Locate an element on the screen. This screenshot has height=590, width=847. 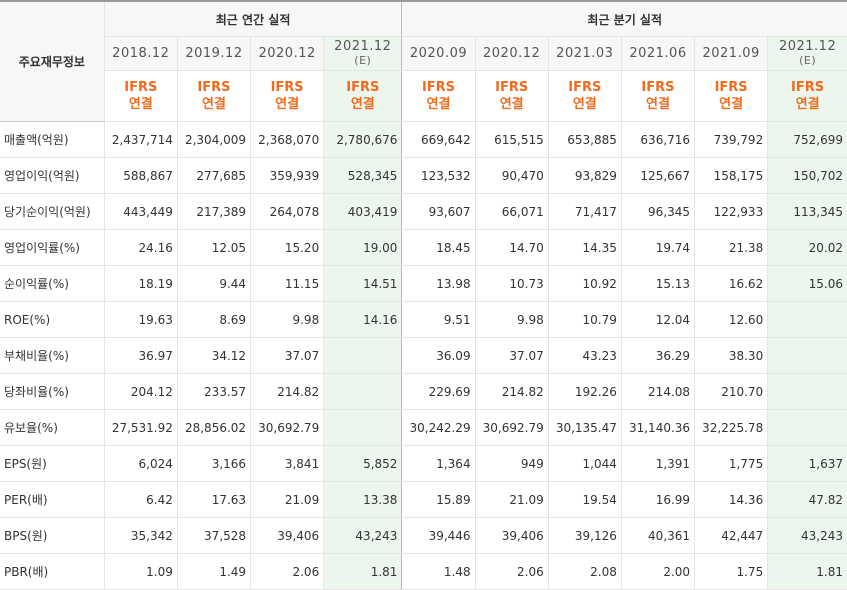
table-cell: 13.38 is located at coordinates (363, 499).